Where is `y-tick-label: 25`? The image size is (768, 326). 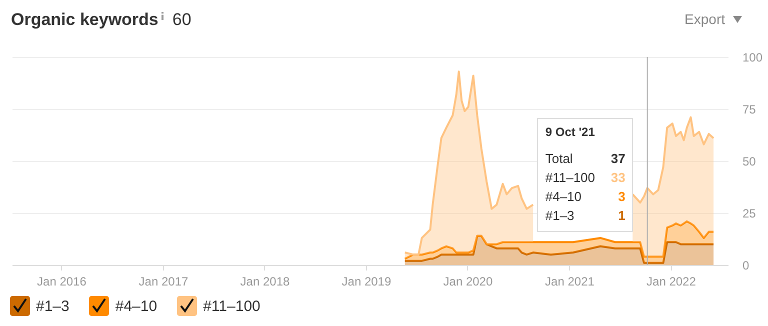
y-tick-label: 25 is located at coordinates (749, 213).